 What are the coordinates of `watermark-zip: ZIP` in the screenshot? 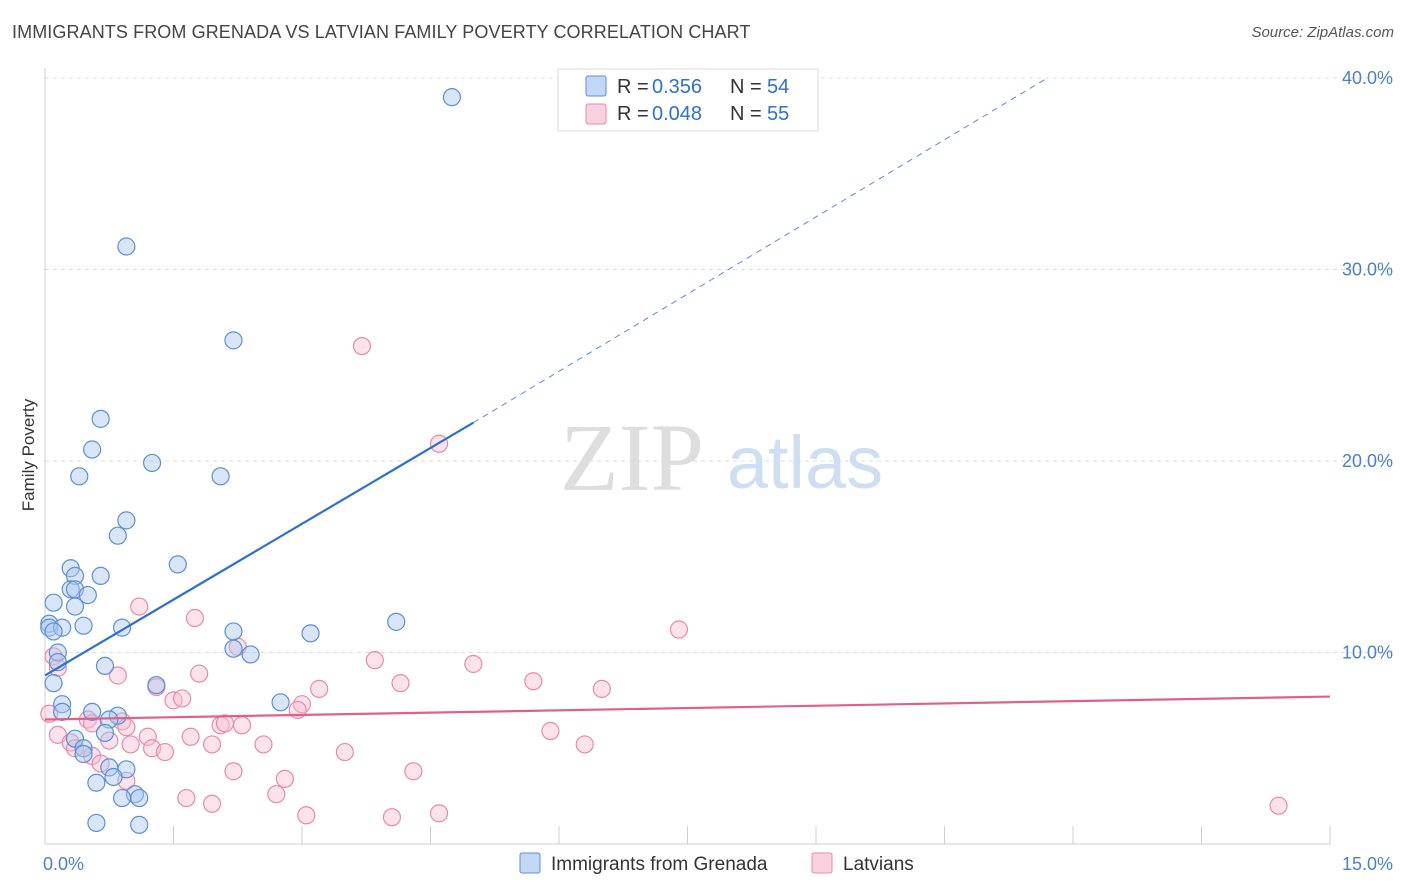 It's located at (632, 457).